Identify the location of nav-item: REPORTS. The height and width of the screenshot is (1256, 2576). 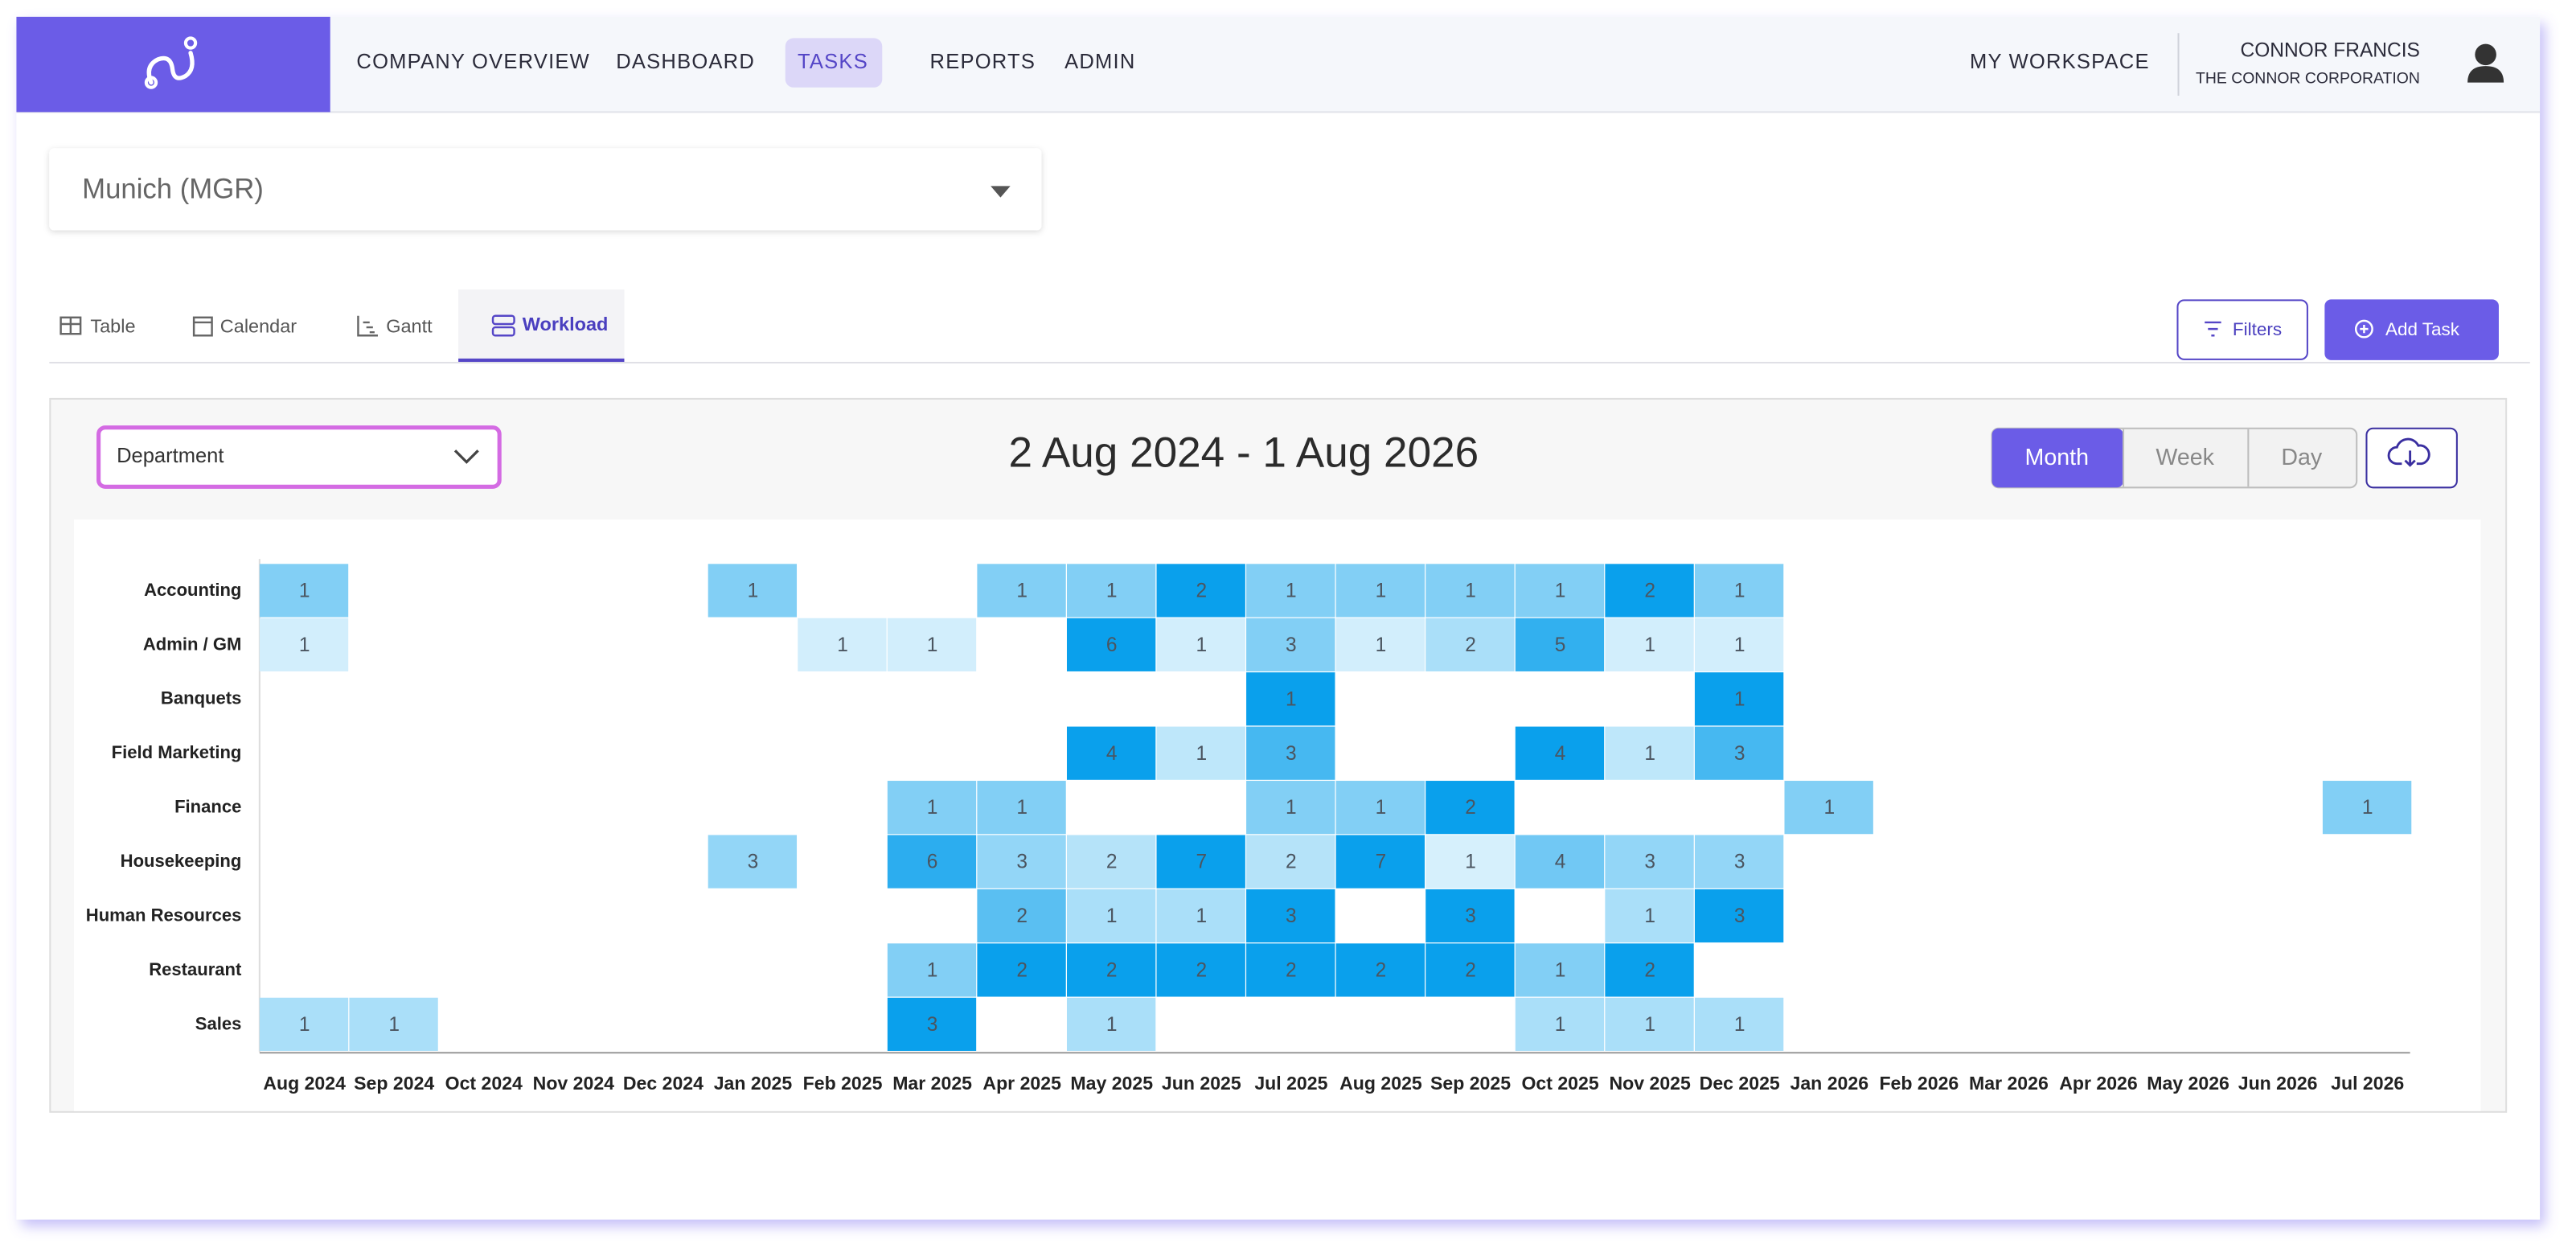
(983, 62).